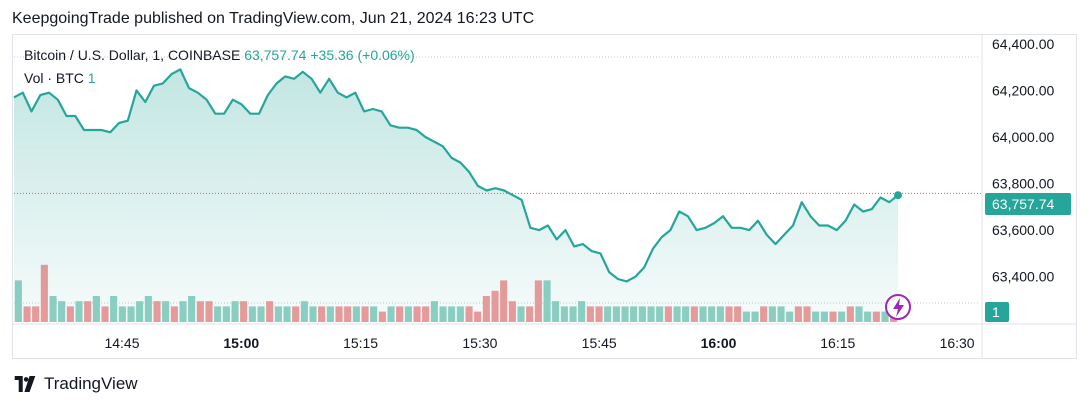  What do you see at coordinates (275, 55) in the screenshot?
I see `legend-price: 63,757.74` at bounding box center [275, 55].